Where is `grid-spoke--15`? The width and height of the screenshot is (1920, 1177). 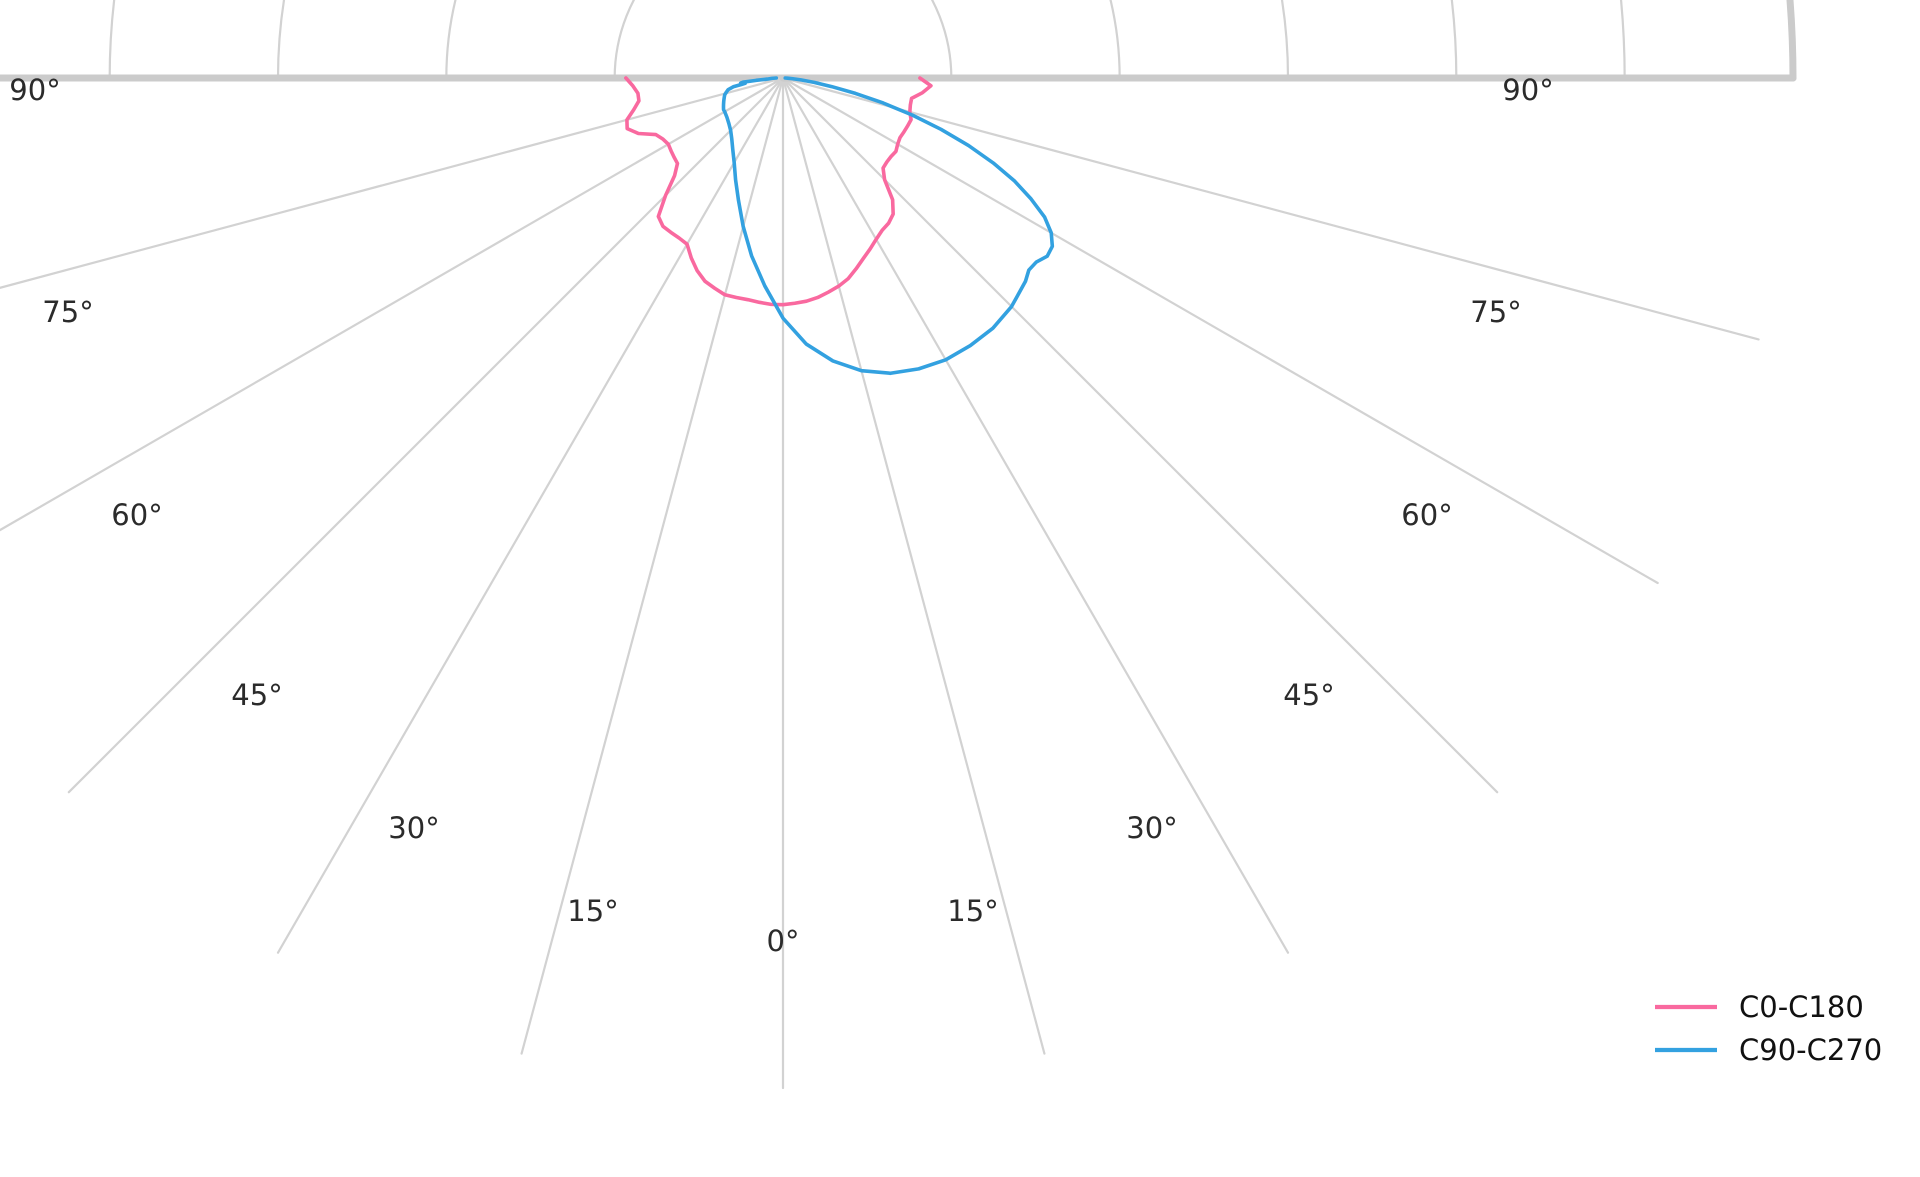 grid-spoke--15 is located at coordinates (652, 565).